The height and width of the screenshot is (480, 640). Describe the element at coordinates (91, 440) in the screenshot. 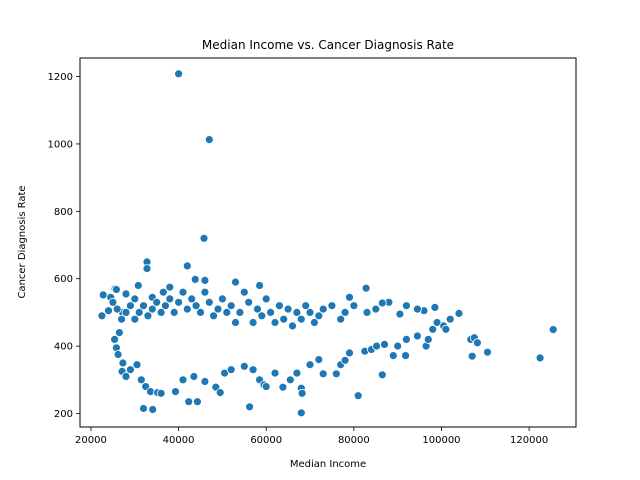

I see `x-tick-label: 20000` at that location.